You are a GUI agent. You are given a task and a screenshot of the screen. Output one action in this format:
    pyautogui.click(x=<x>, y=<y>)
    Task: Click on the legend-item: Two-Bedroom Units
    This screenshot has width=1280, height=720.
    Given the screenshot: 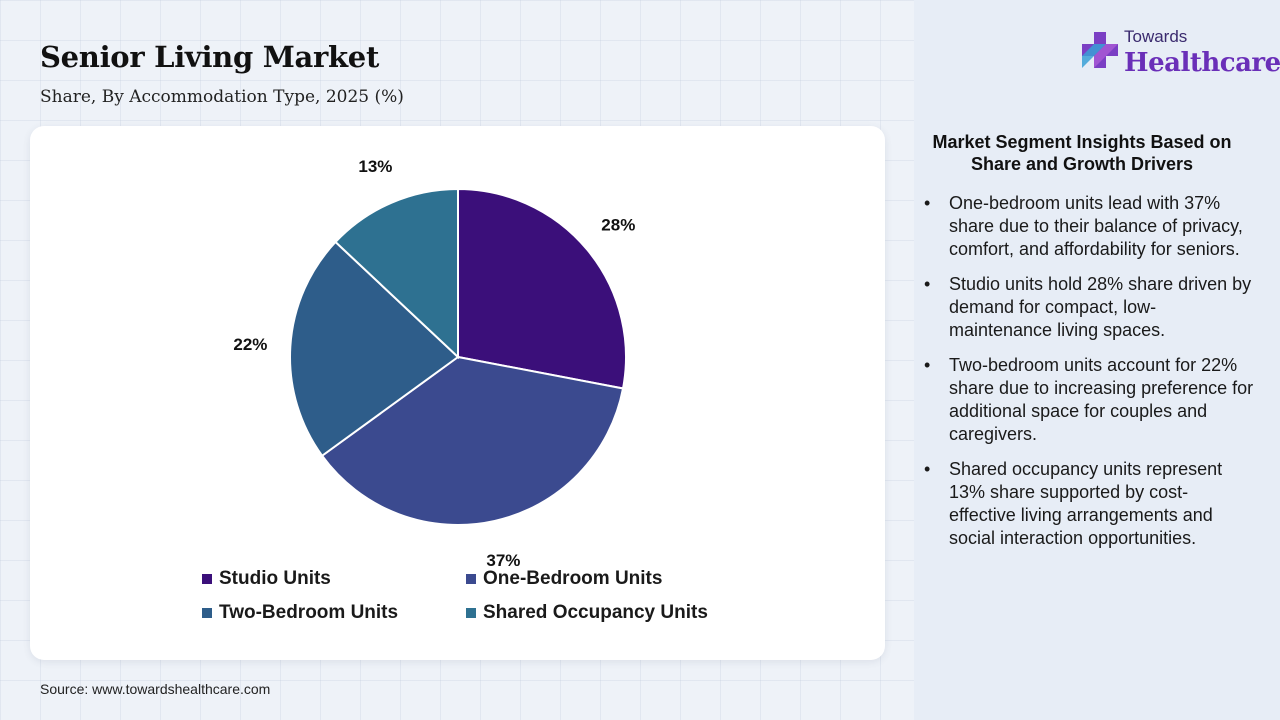 What is the action you would take?
    pyautogui.click(x=334, y=613)
    